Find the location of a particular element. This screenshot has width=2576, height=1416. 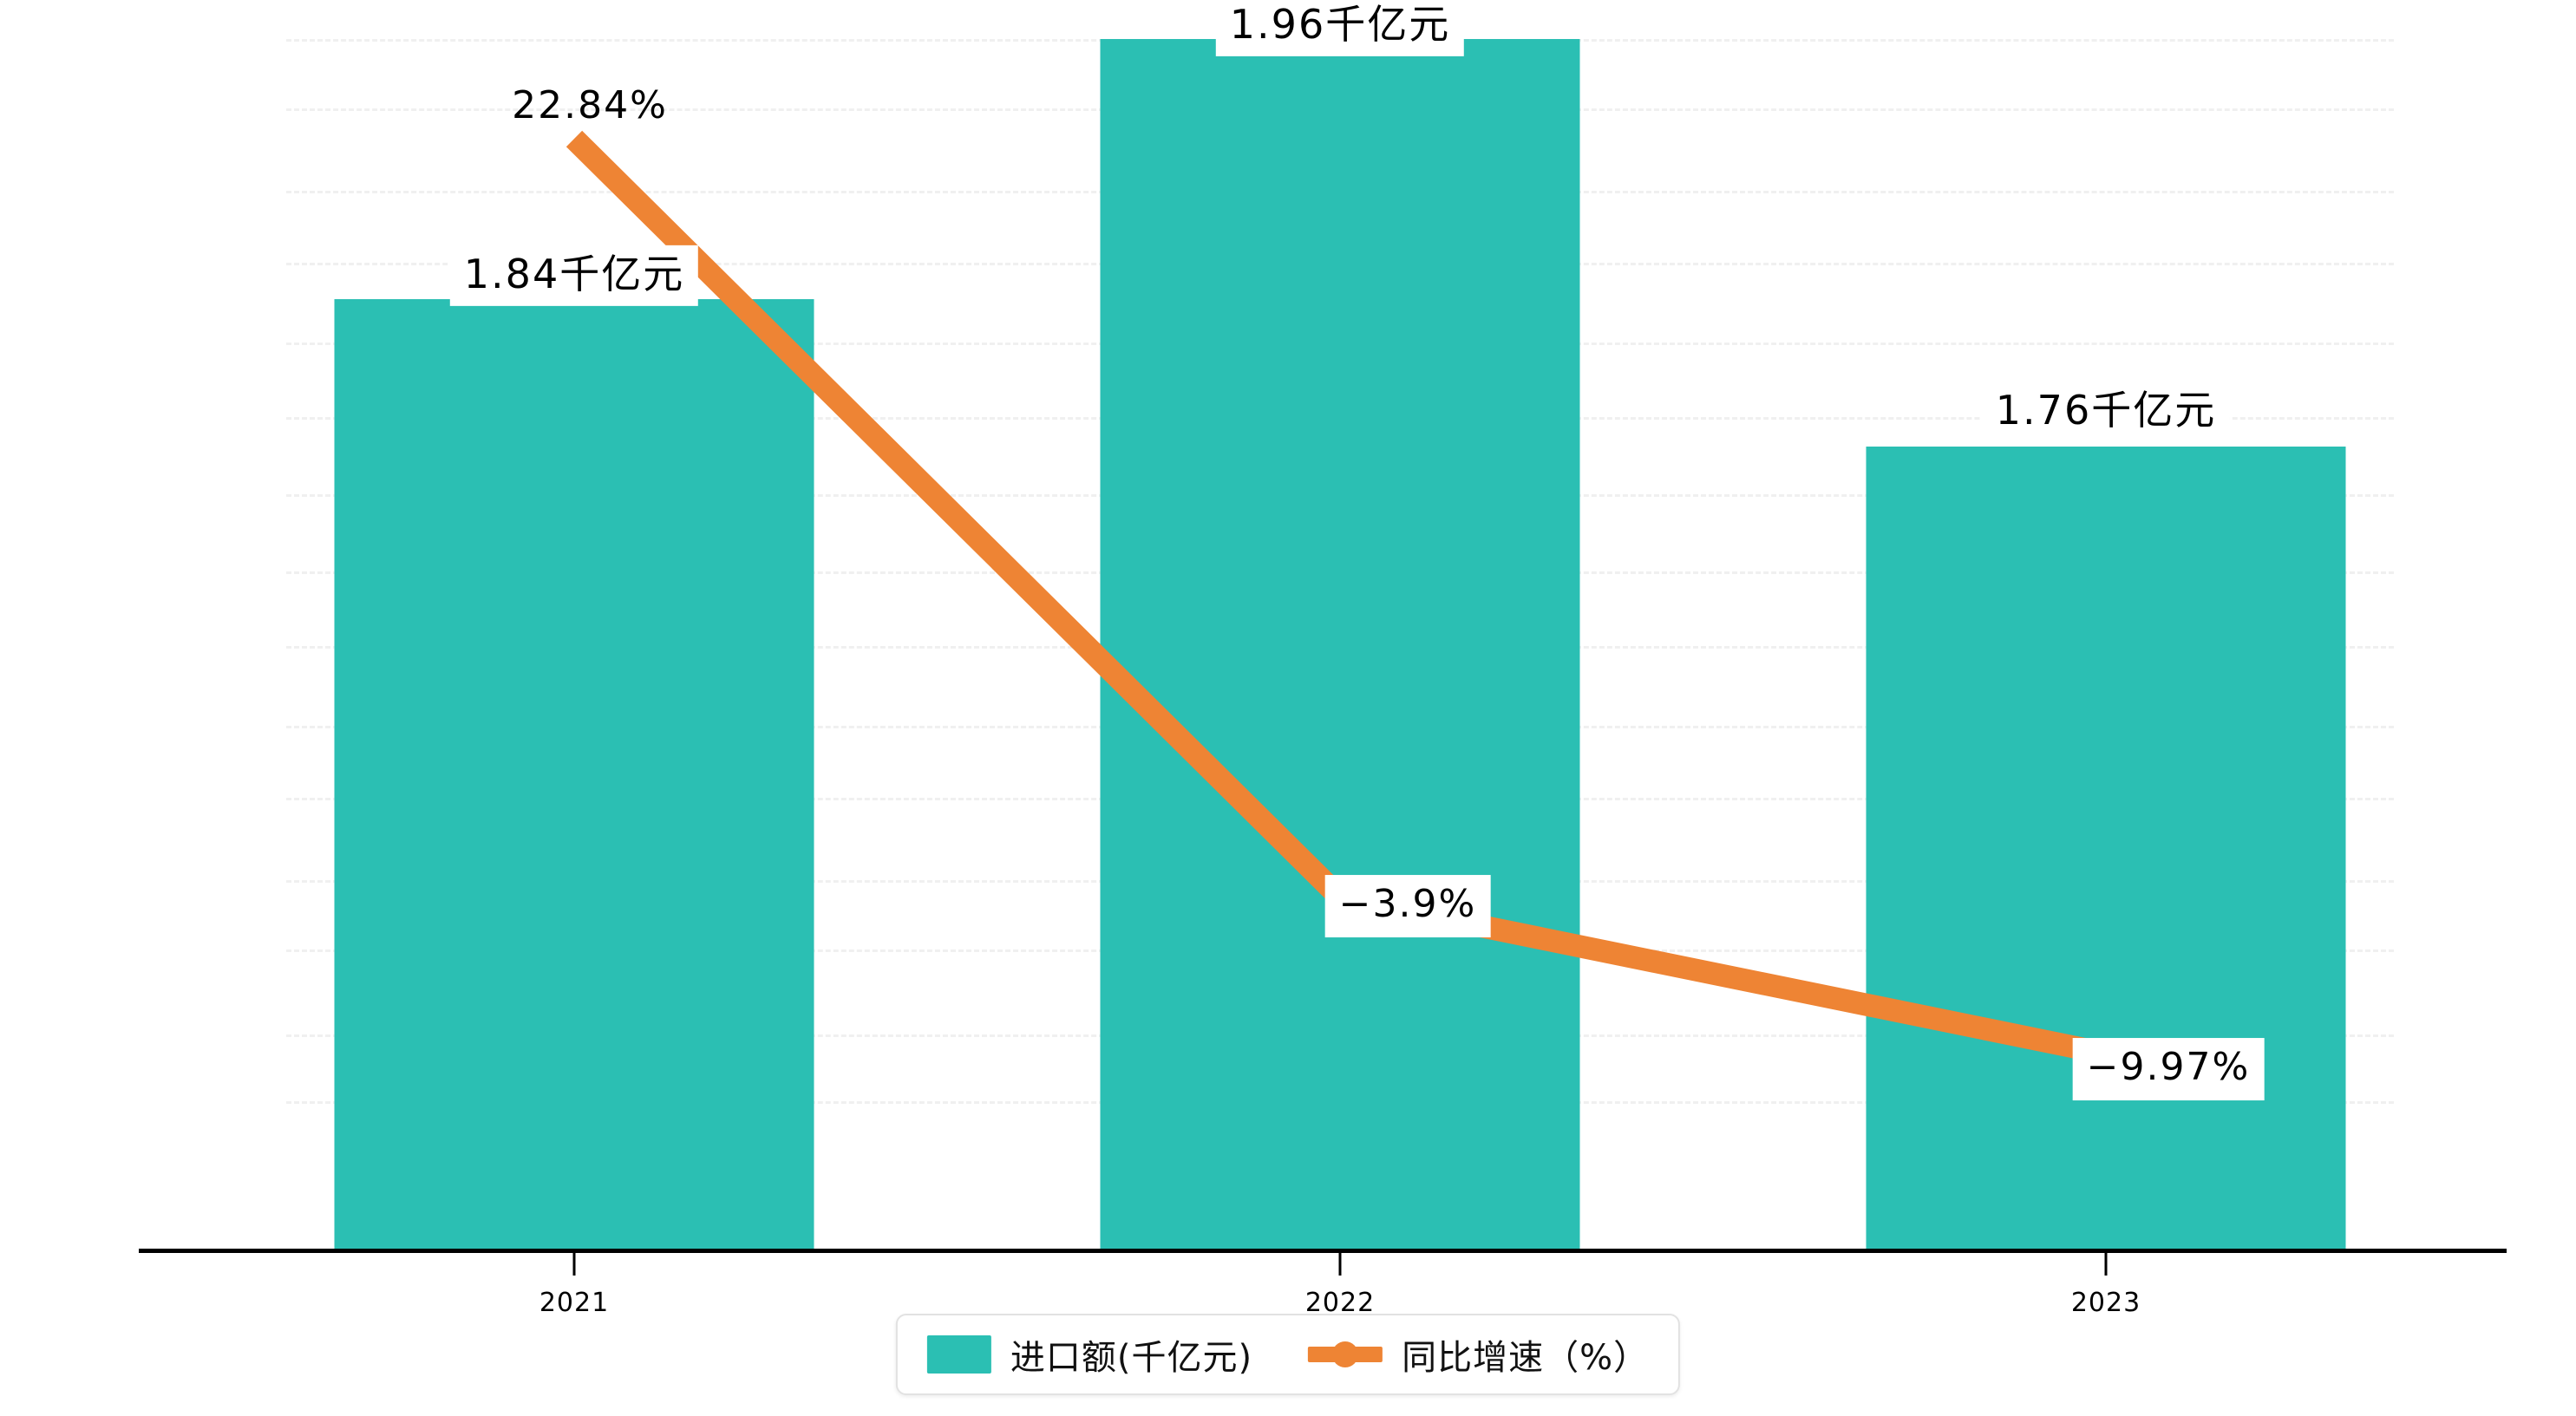

bar-2023 is located at coordinates (2106, 848).